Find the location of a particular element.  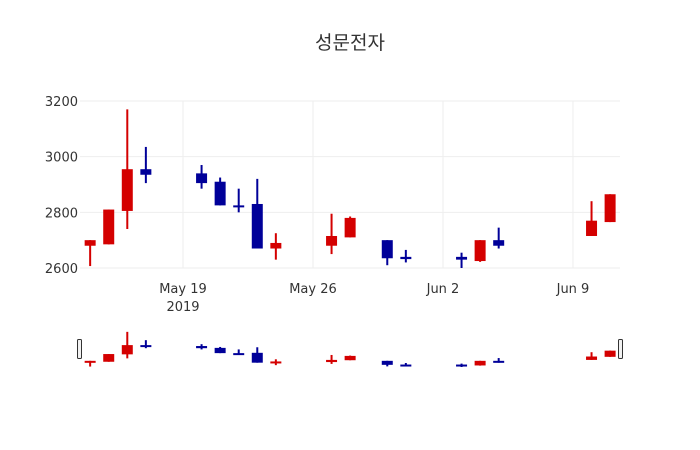

y-tick-label: 2800 is located at coordinates (61, 213).